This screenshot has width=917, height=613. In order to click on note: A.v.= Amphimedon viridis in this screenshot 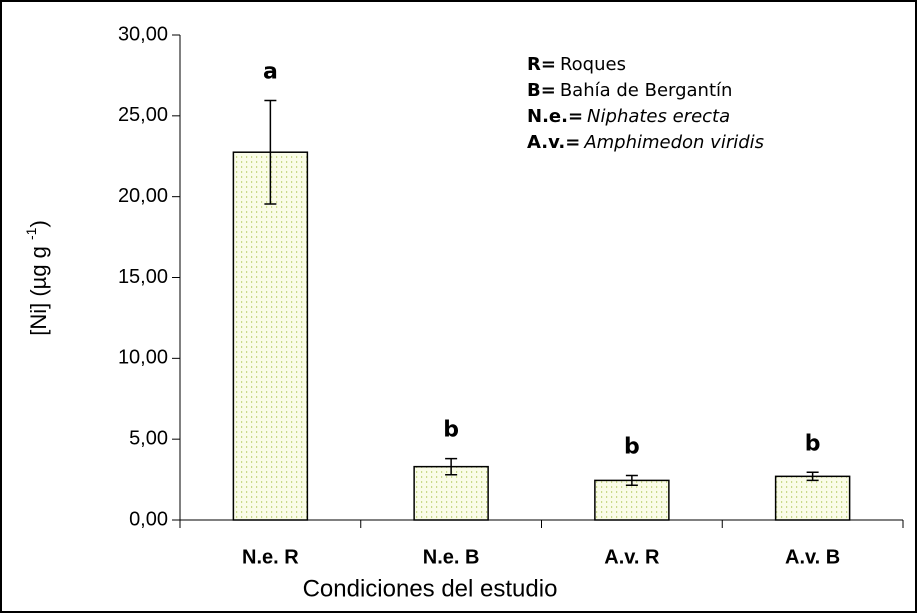, I will do `click(645, 142)`.